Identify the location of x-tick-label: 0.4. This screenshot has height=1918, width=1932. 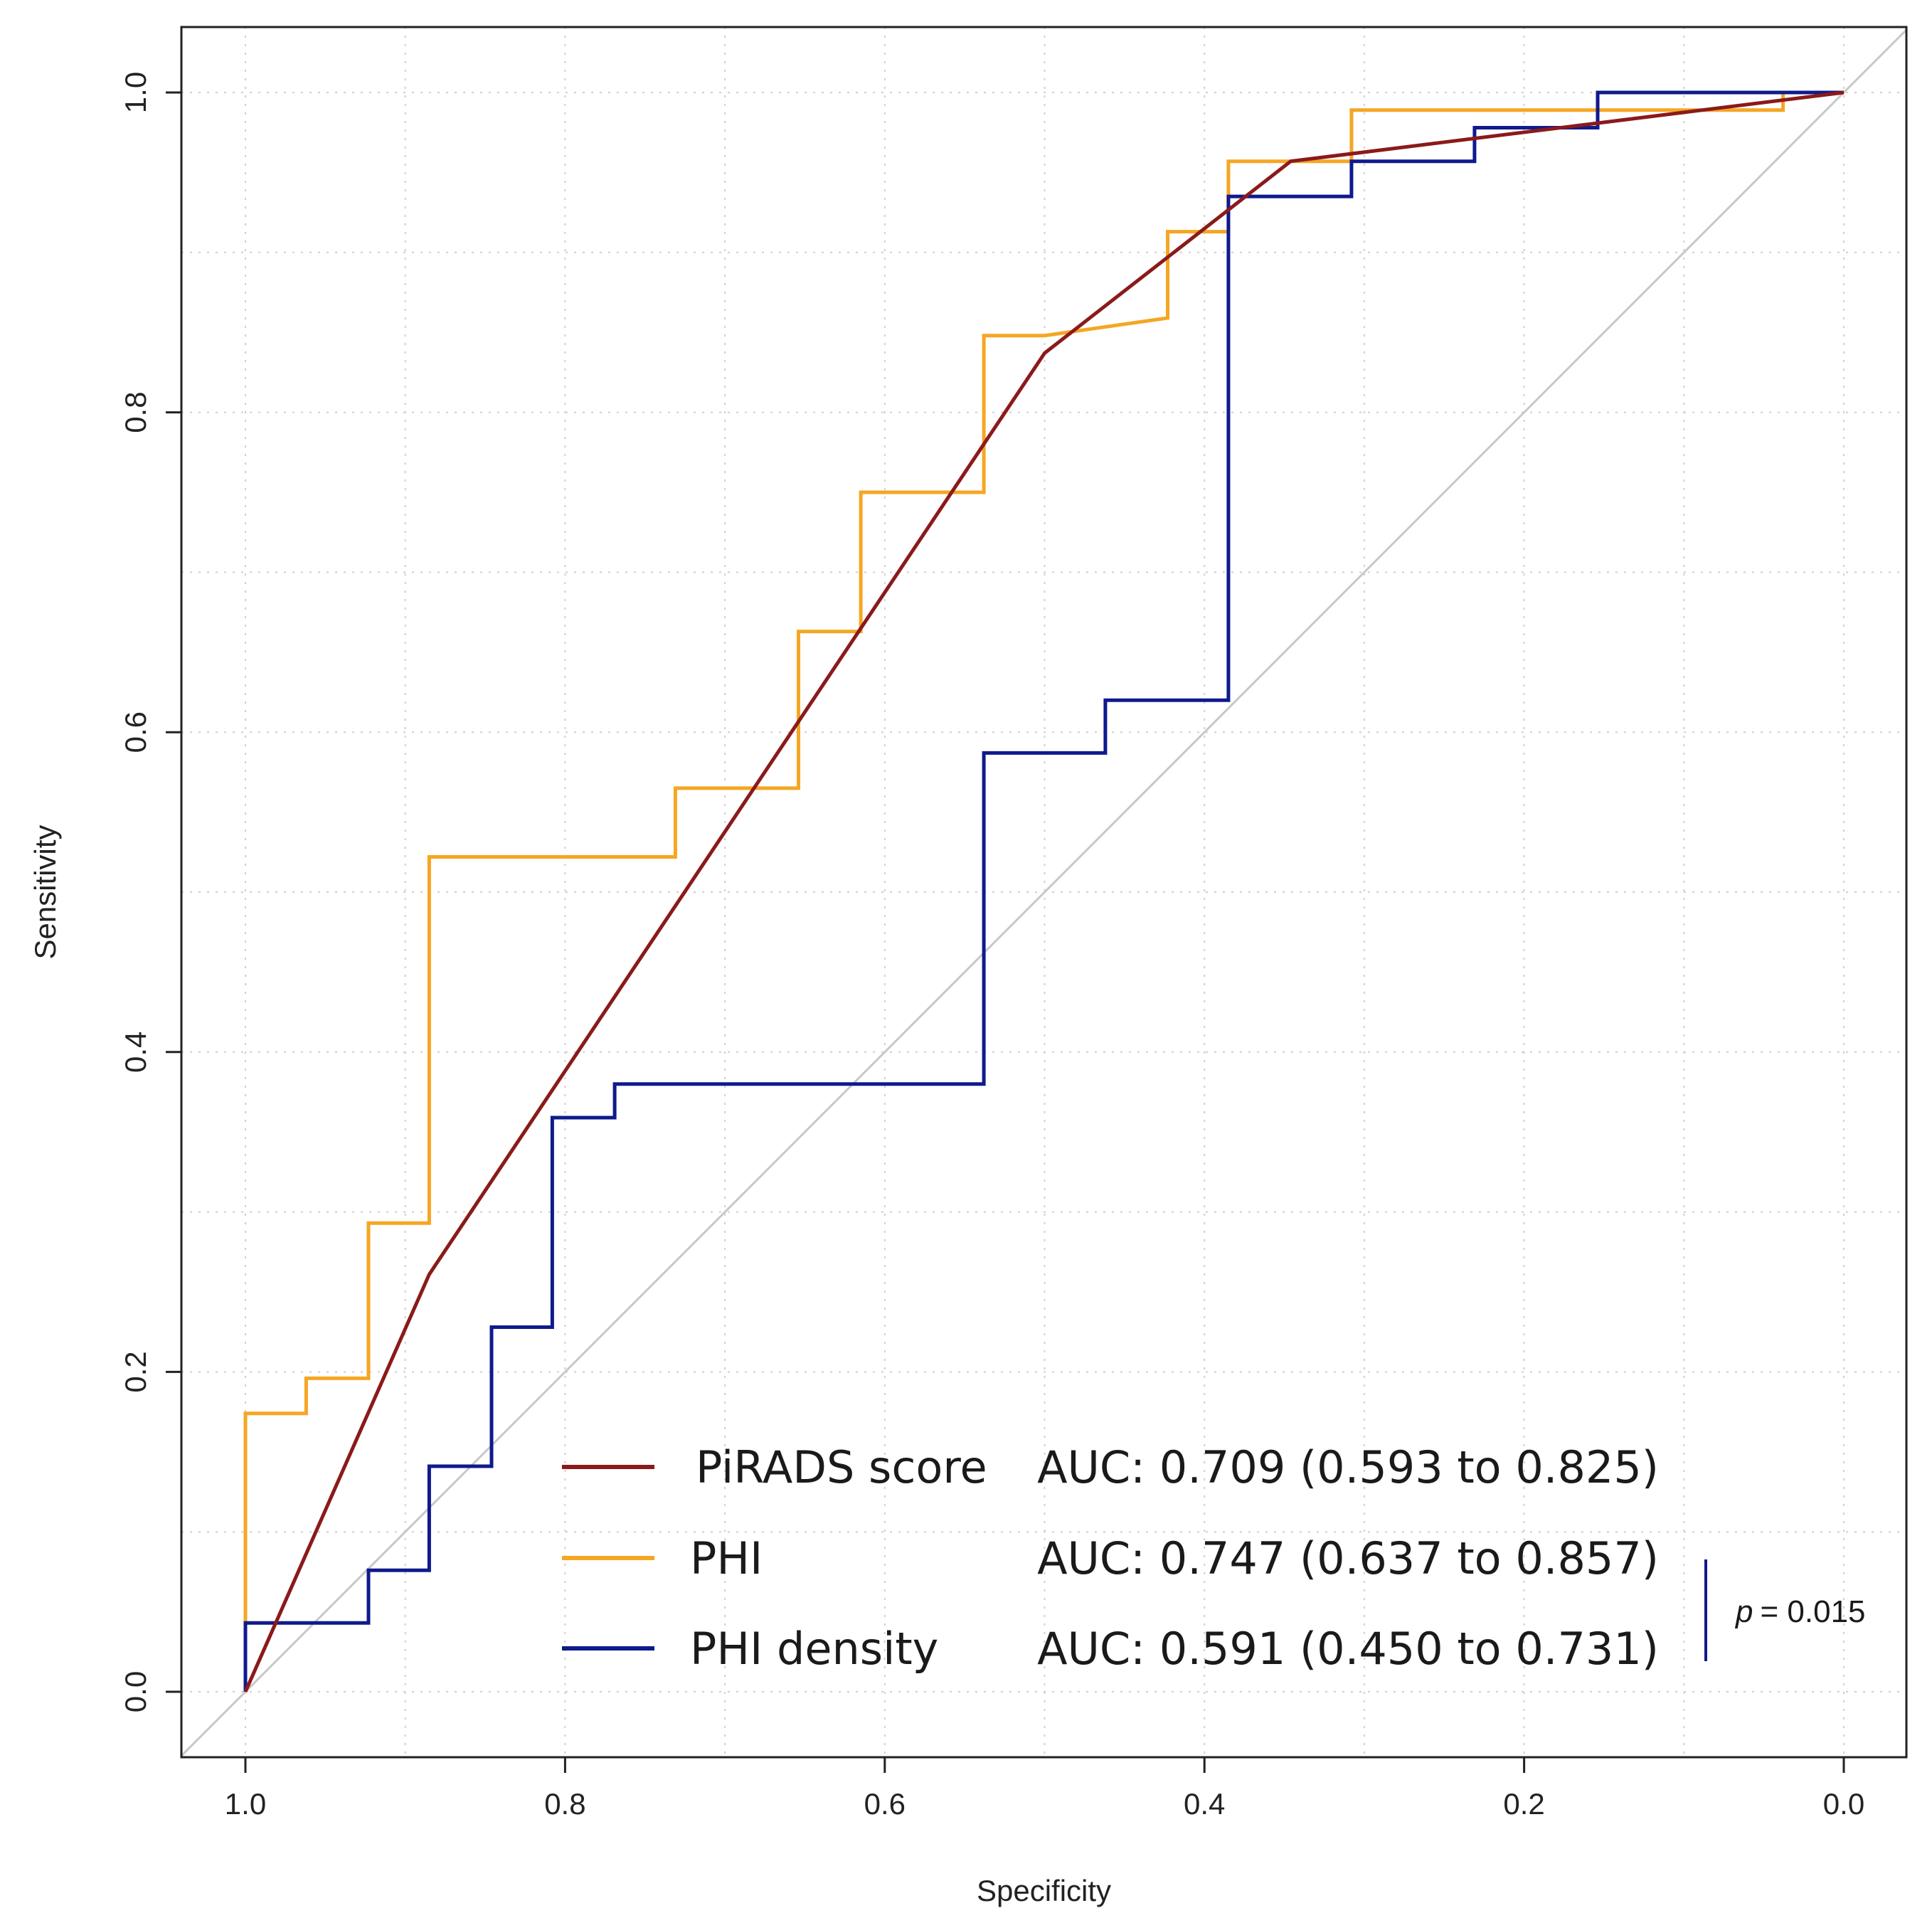
(1204, 1804).